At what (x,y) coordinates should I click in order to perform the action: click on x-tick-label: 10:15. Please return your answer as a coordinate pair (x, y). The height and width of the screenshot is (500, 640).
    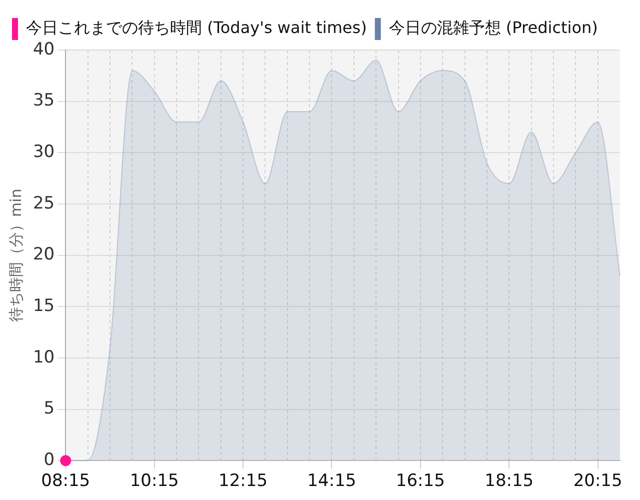
    Looking at the image, I should click on (154, 481).